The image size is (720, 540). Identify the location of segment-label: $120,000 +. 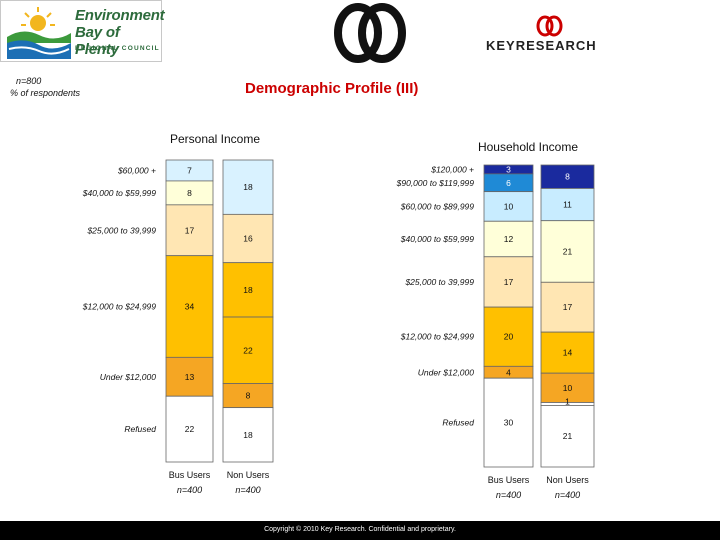
(452, 169).